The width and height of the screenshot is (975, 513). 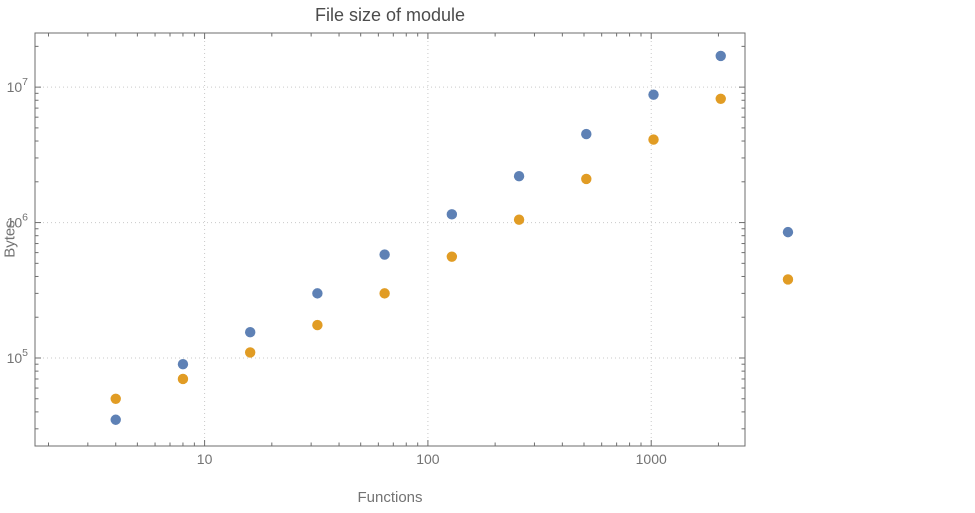 What do you see at coordinates (205, 459) in the screenshot?
I see `x-tick-label: 10` at bounding box center [205, 459].